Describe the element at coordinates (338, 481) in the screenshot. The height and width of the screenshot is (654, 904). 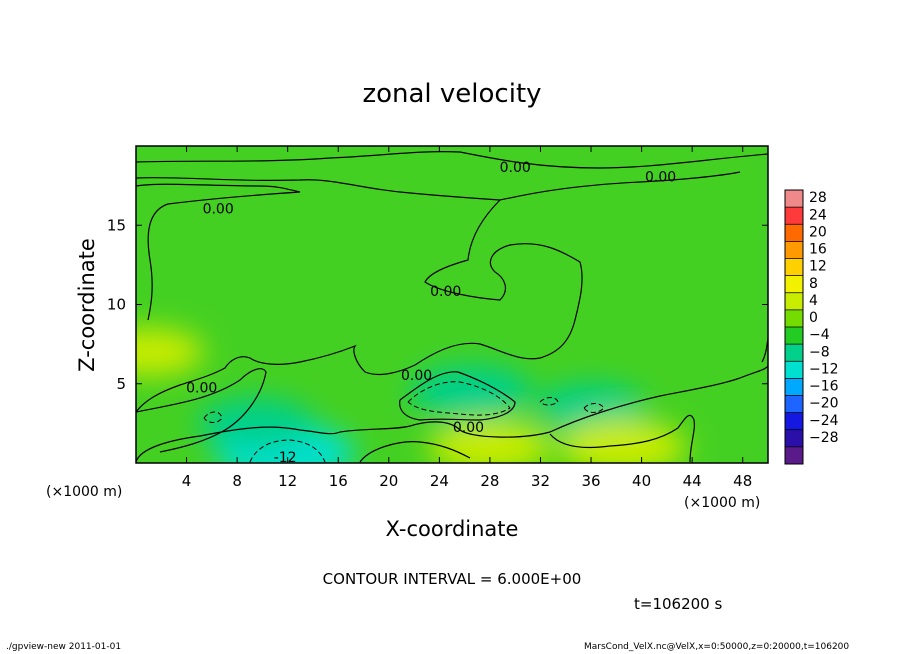
I see `x-tick-label: 16` at that location.